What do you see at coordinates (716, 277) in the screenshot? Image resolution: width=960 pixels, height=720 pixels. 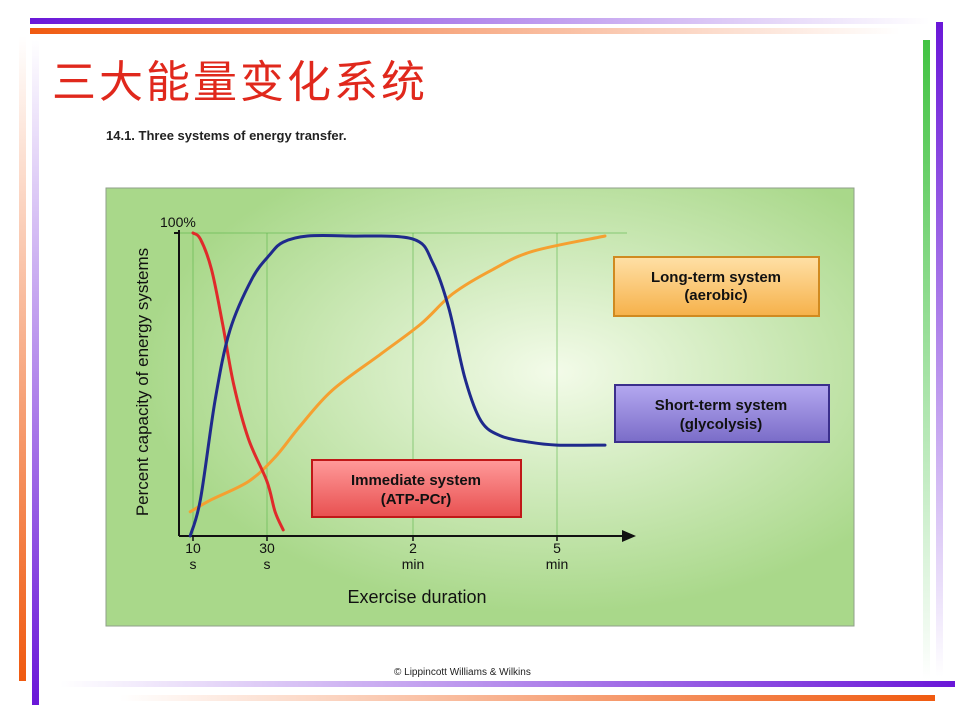 I see `label-long-term-line1: Long-term system` at bounding box center [716, 277].